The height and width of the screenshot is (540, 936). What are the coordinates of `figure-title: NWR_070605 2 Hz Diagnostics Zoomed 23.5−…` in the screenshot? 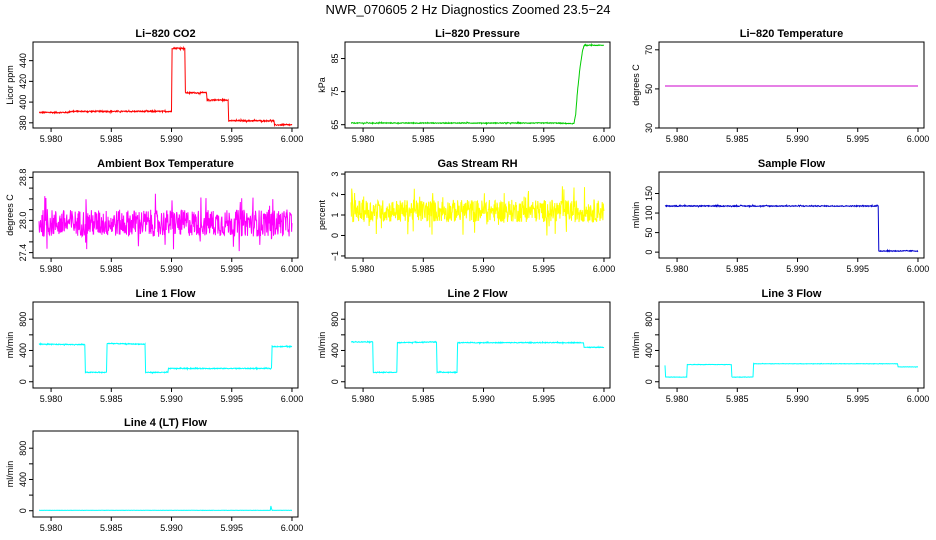 It's located at (467, 9).